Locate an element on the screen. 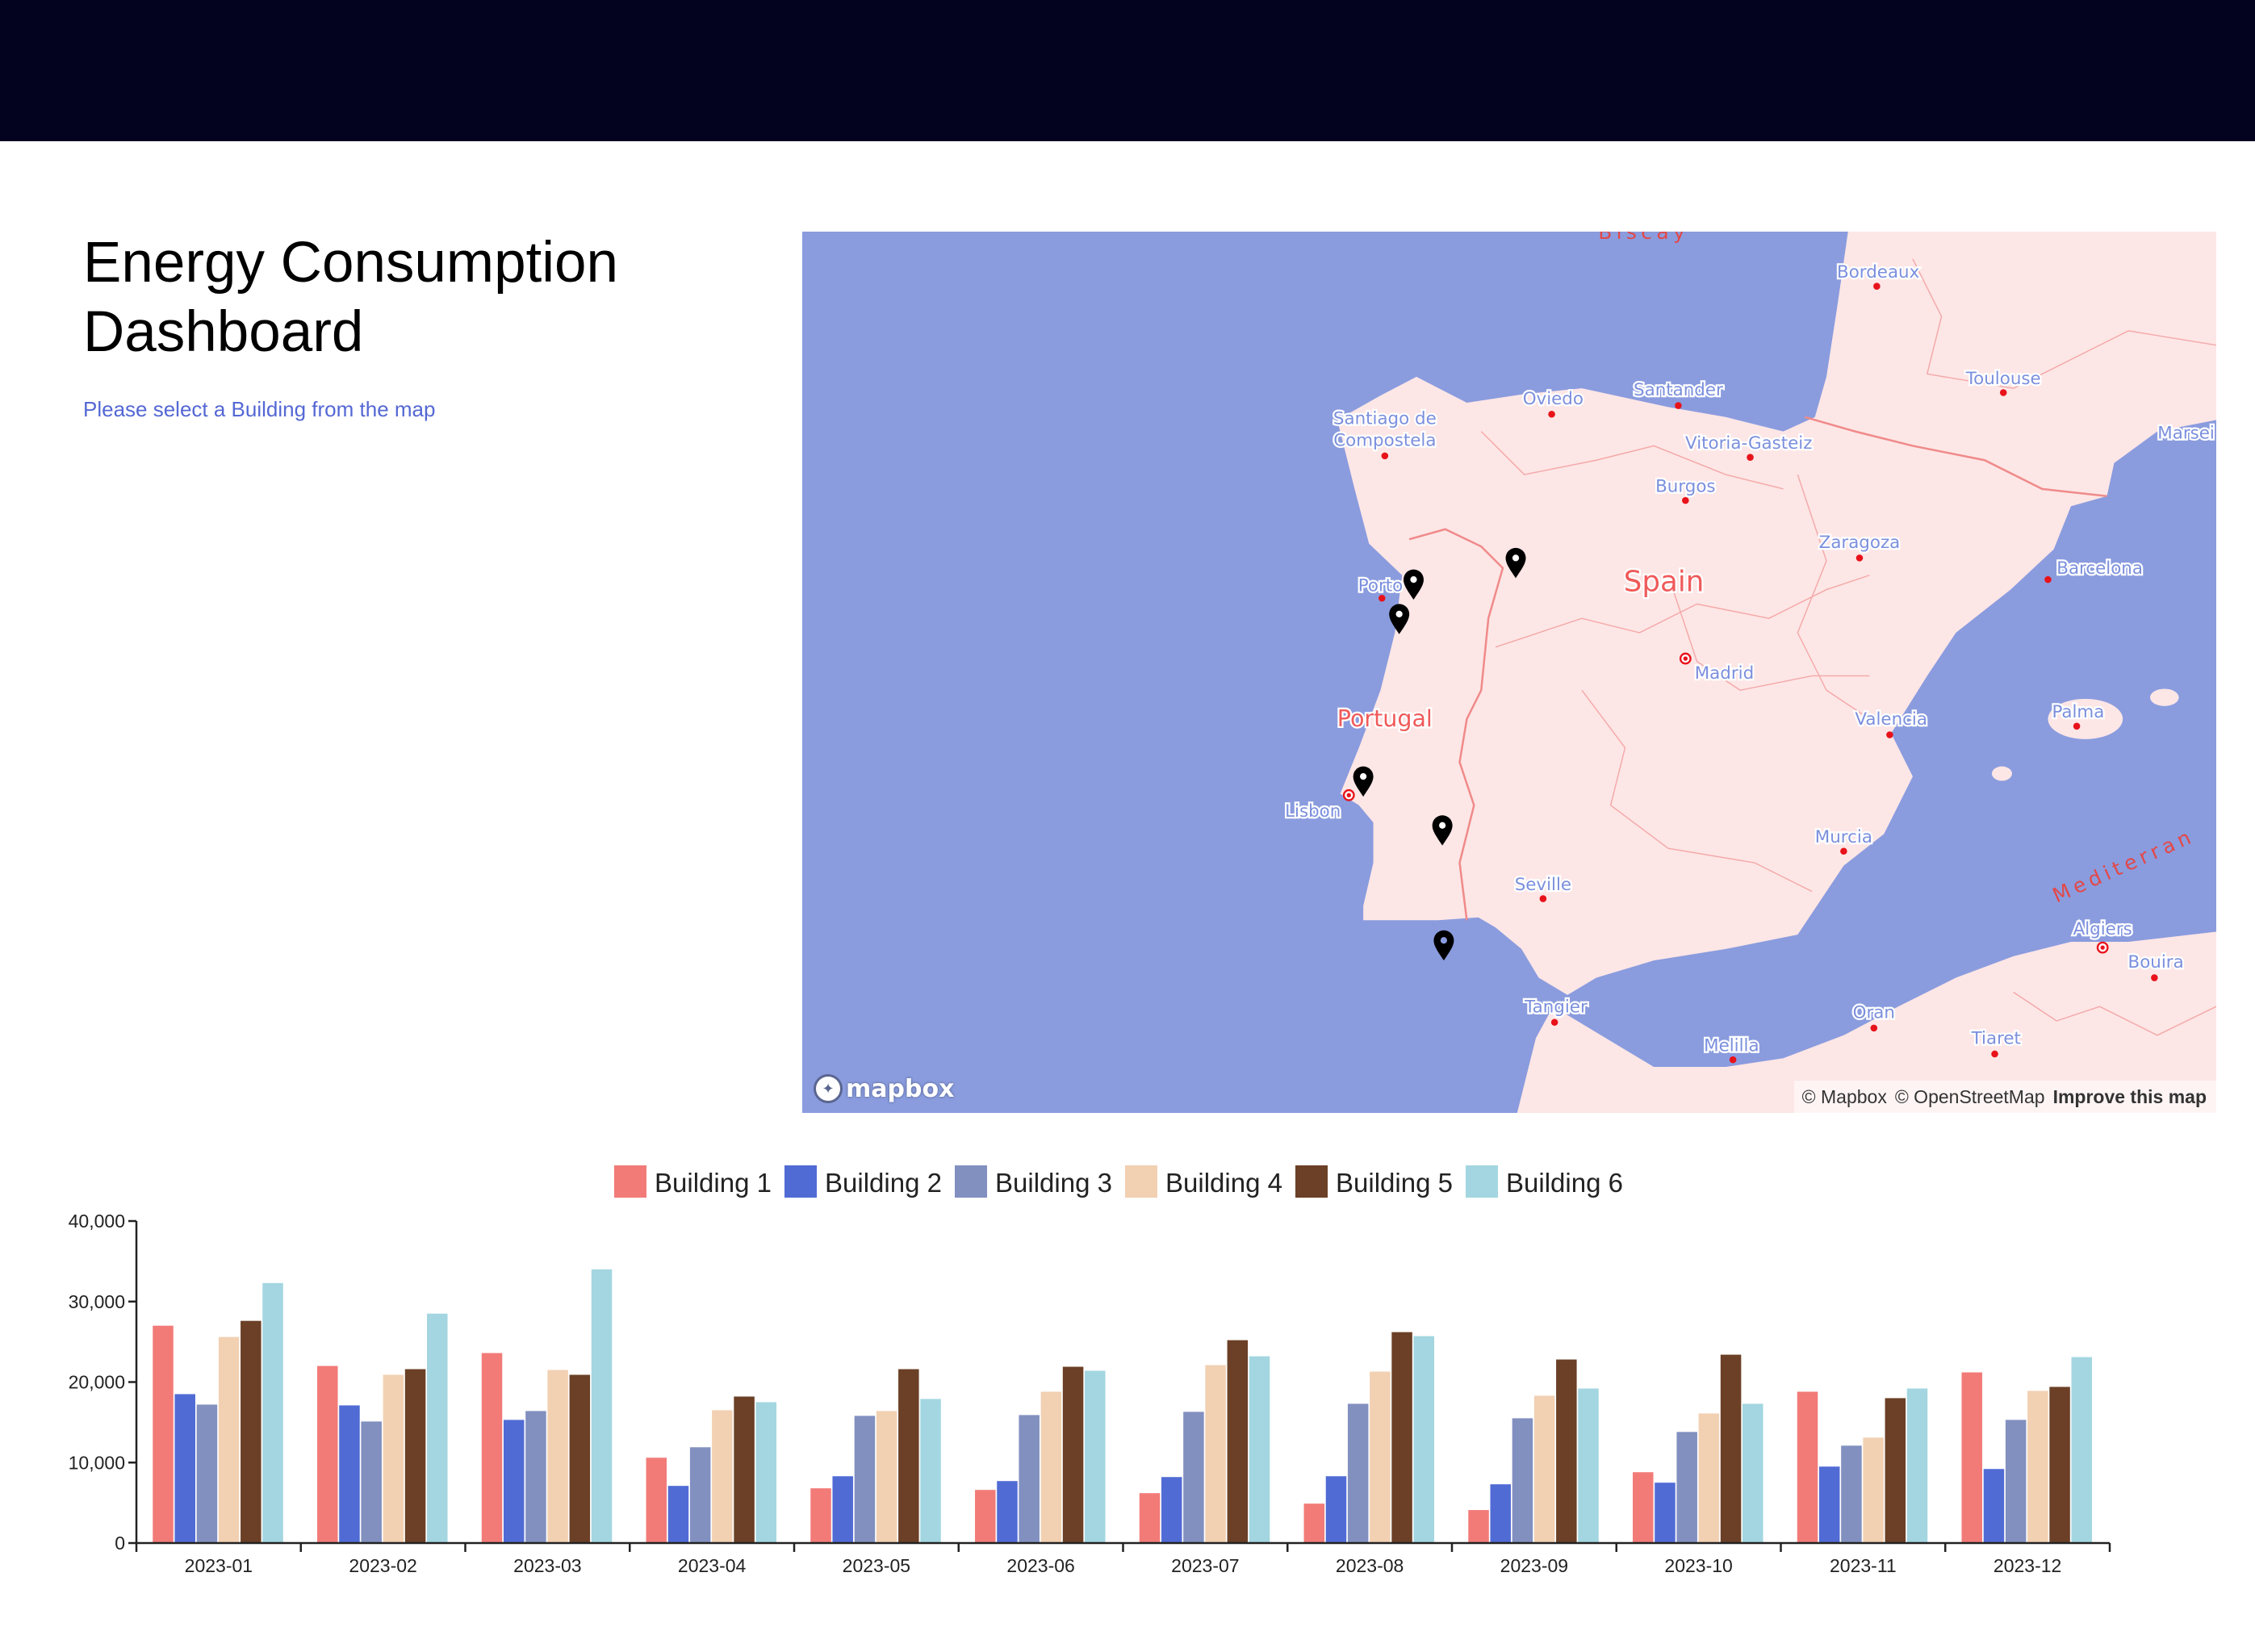 This screenshot has height=1652, width=2255. city-label: Bouira is located at coordinates (2156, 962).